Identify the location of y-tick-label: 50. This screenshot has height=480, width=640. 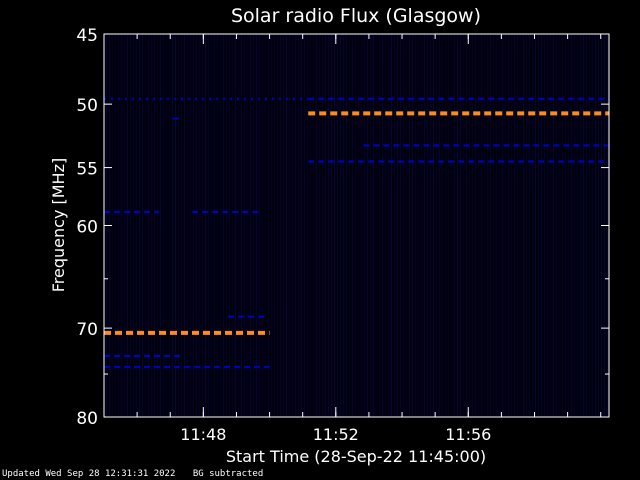
(87, 106).